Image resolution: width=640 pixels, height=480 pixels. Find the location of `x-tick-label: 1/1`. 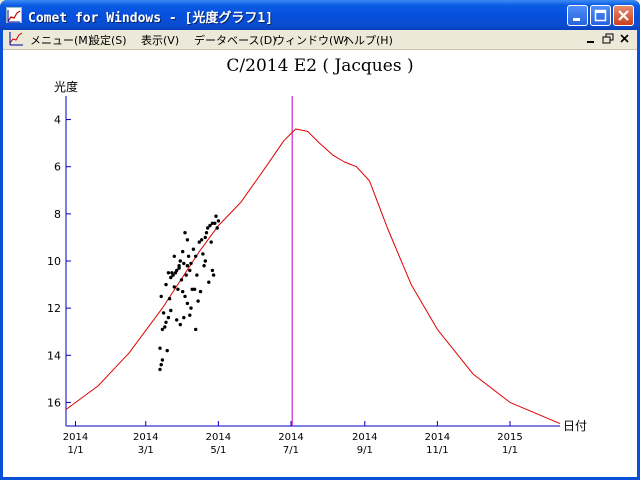

x-tick-label: 1/1 is located at coordinates (510, 450).